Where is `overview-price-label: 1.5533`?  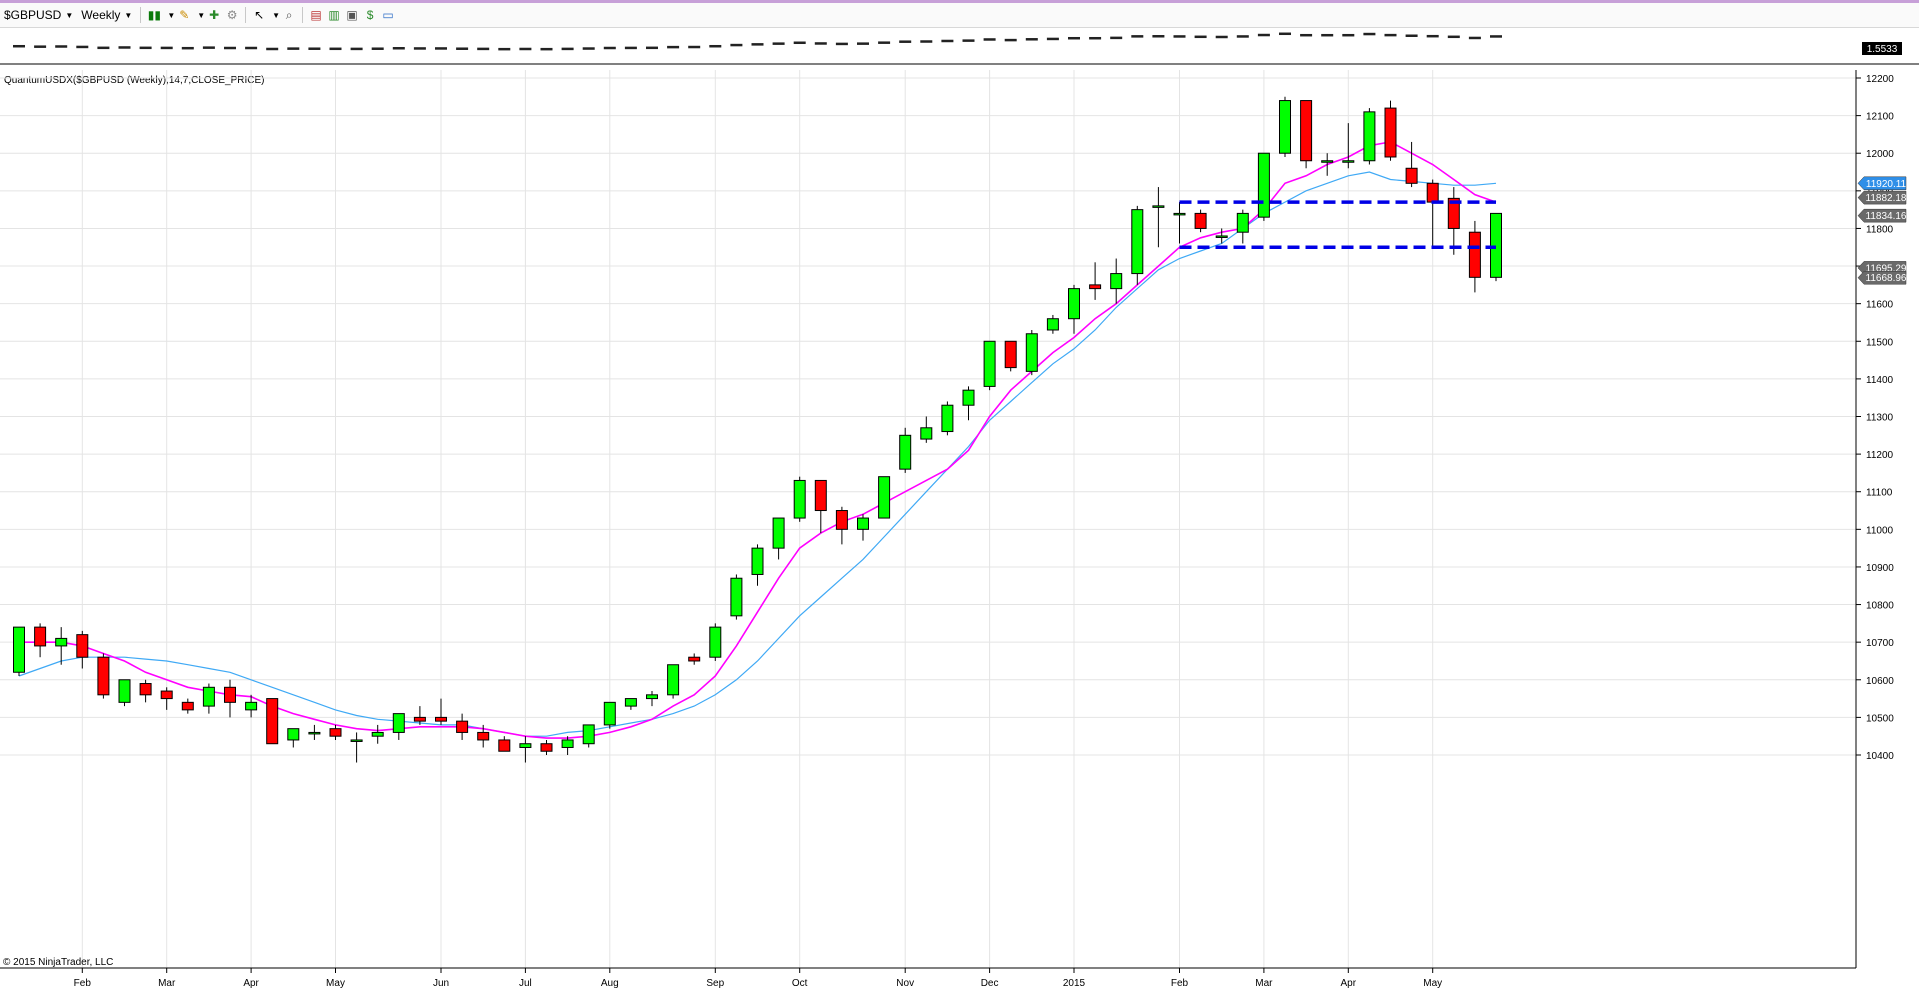 overview-price-label: 1.5533 is located at coordinates (1882, 49).